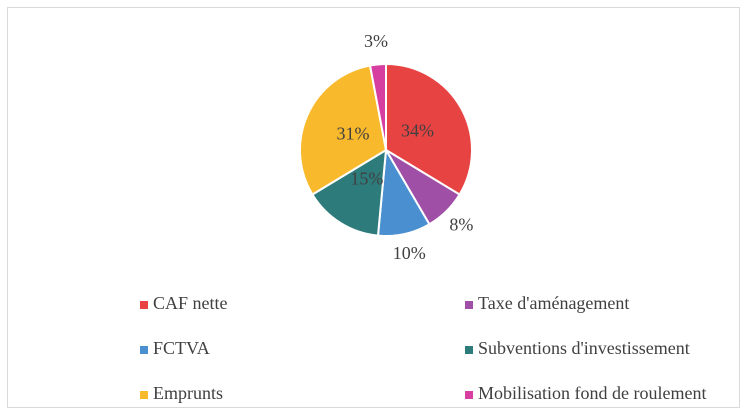 The image size is (748, 416). I want to click on legend-label: Subventions d'investissement, so click(584, 348).